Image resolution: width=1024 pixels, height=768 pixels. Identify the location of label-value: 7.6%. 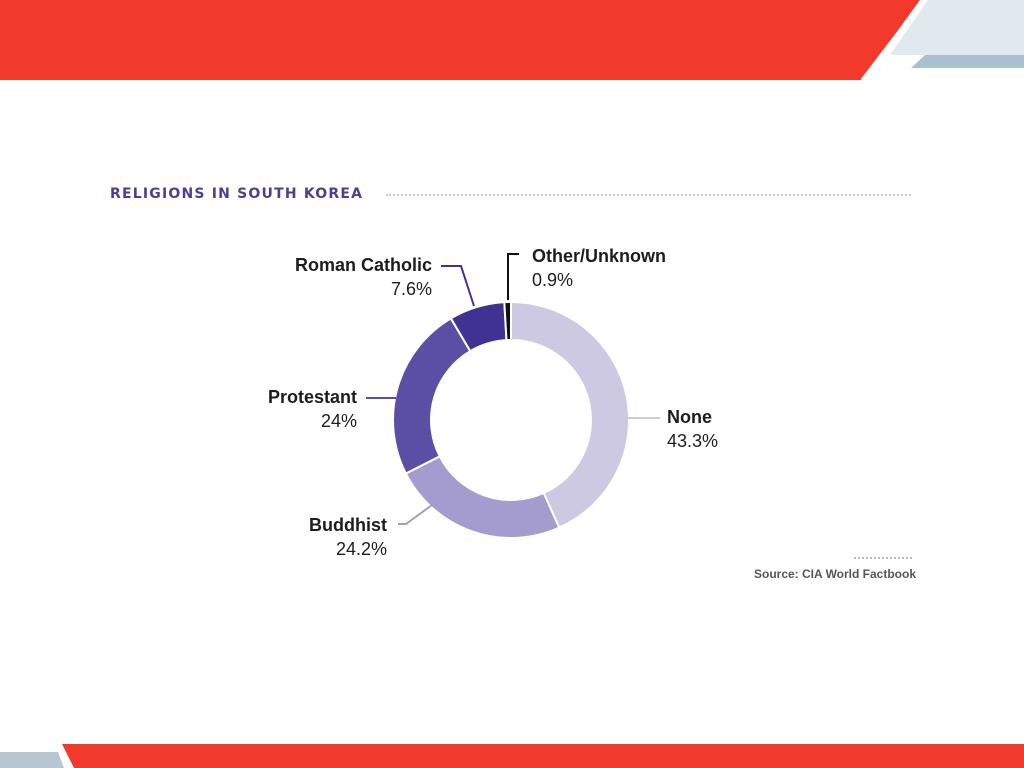
(411, 289).